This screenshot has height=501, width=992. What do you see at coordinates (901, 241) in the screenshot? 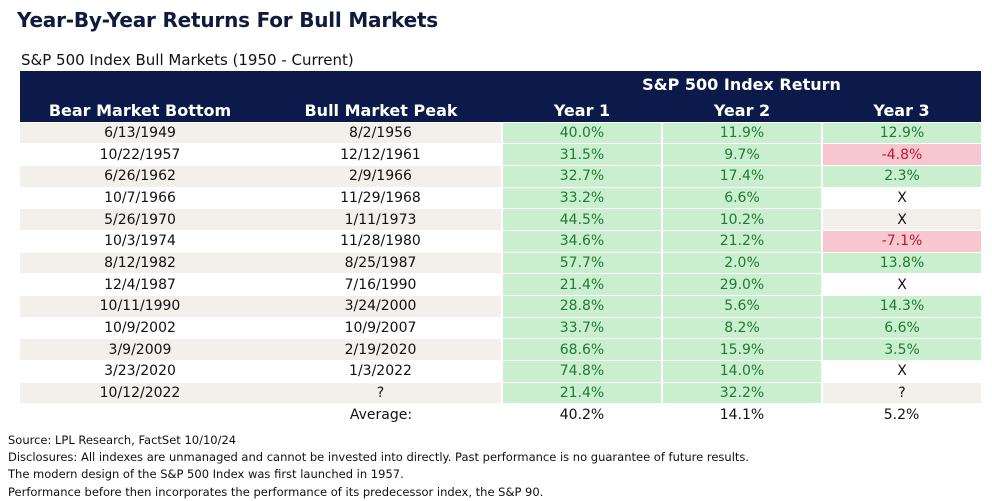
I see `cell-year3-return: -7.1%` at bounding box center [901, 241].